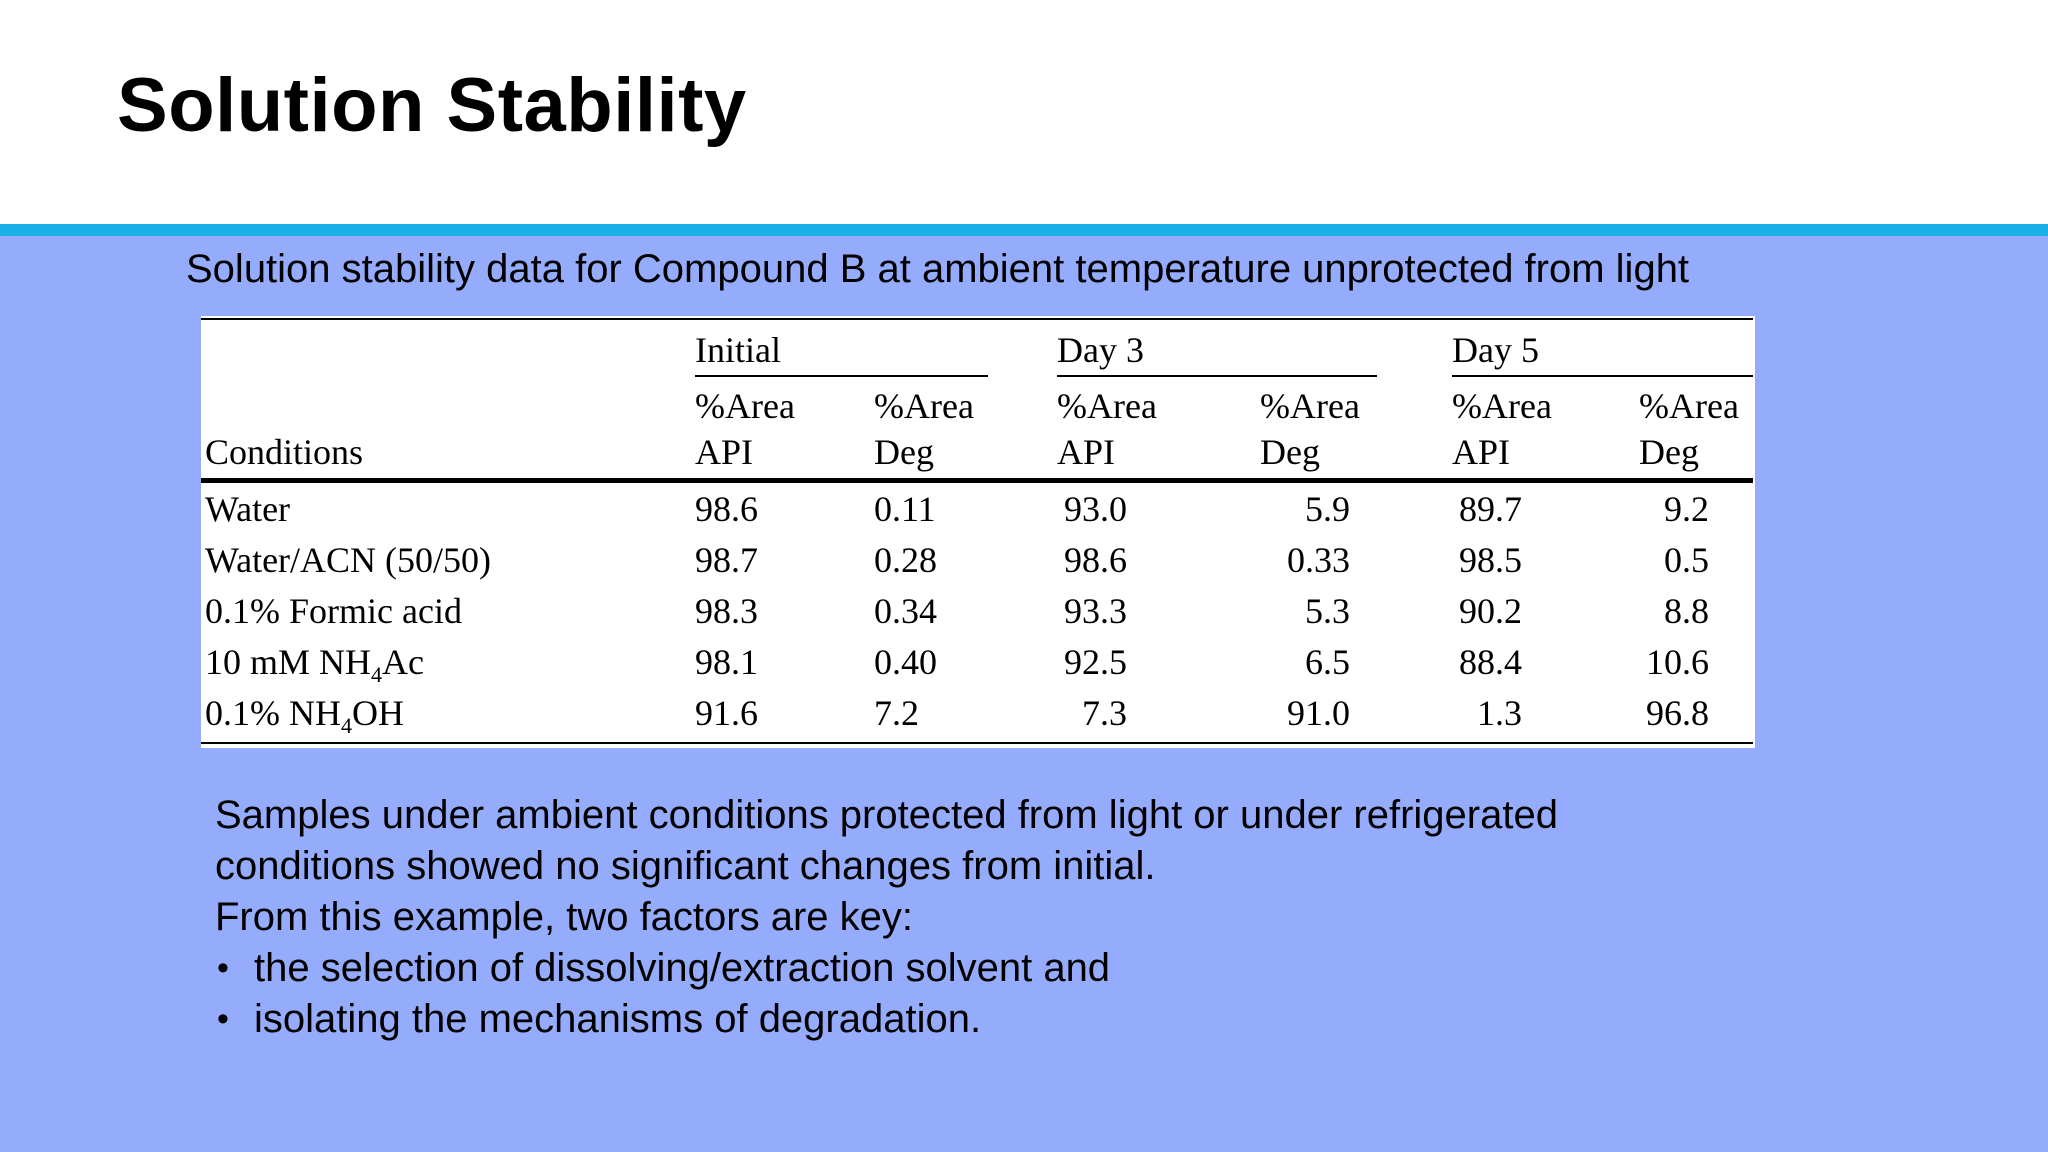 This screenshot has width=2048, height=1152. Describe the element at coordinates (1677, 713) in the screenshot. I see `row-value: 96.8` at that location.